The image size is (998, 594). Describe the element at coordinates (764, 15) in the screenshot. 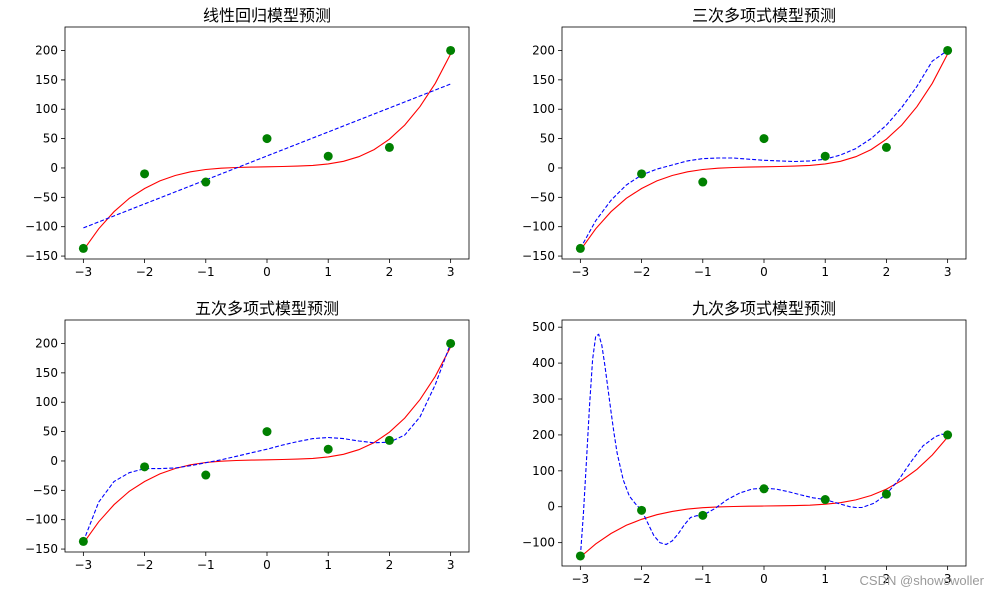

I see `chart-title: 三次多项式模型预测` at that location.